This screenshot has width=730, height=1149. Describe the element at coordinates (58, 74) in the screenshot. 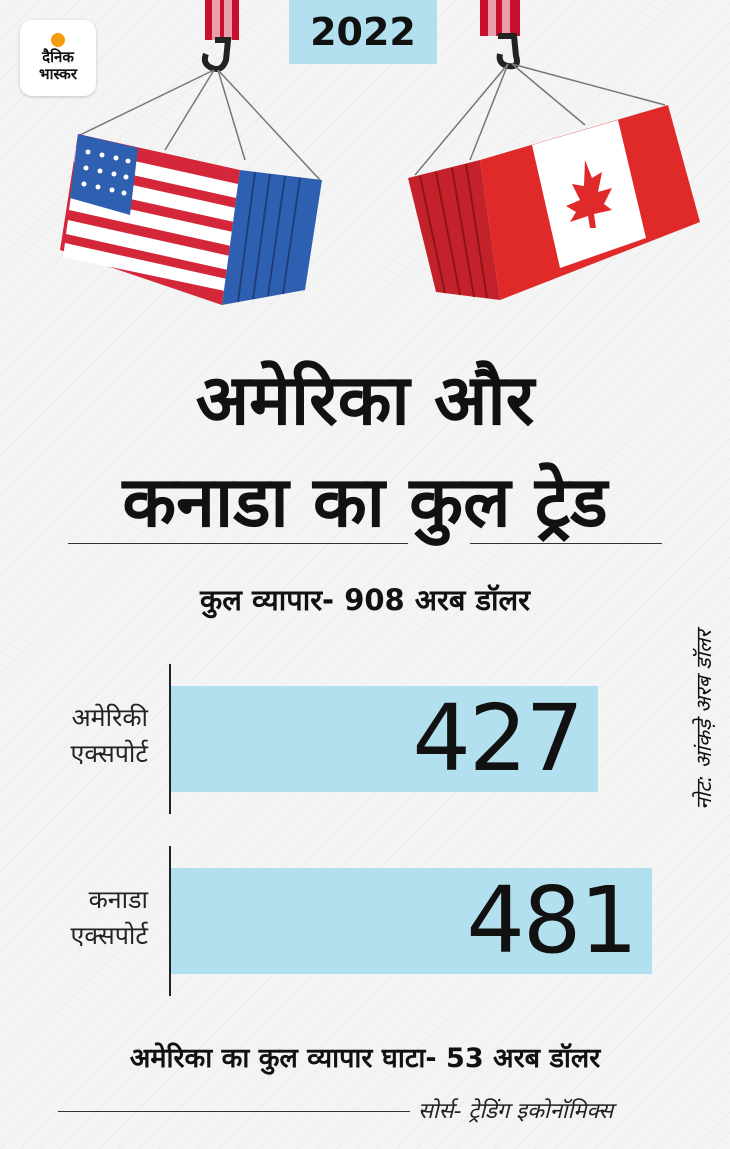

I see `brand-name-line2: भास्कर` at that location.